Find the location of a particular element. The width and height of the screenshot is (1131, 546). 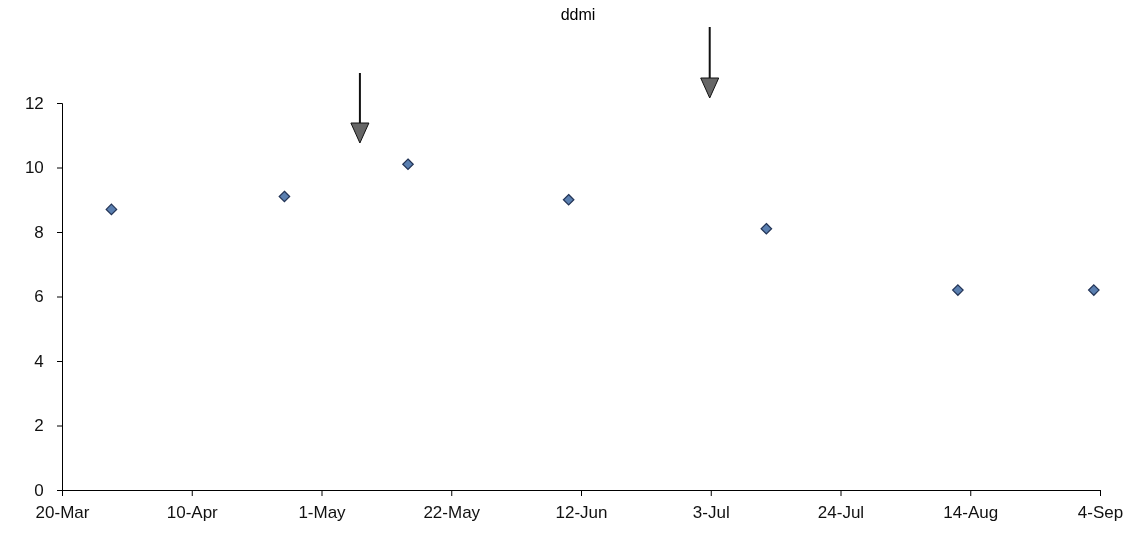

x-tick-label: 10-Apr is located at coordinates (192, 512).